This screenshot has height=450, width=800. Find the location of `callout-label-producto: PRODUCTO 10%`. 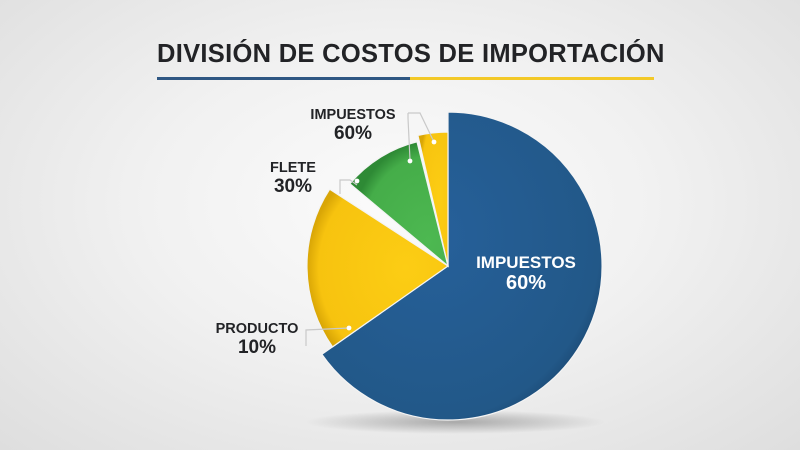

callout-label-producto: PRODUCTO 10% is located at coordinates (257, 340).